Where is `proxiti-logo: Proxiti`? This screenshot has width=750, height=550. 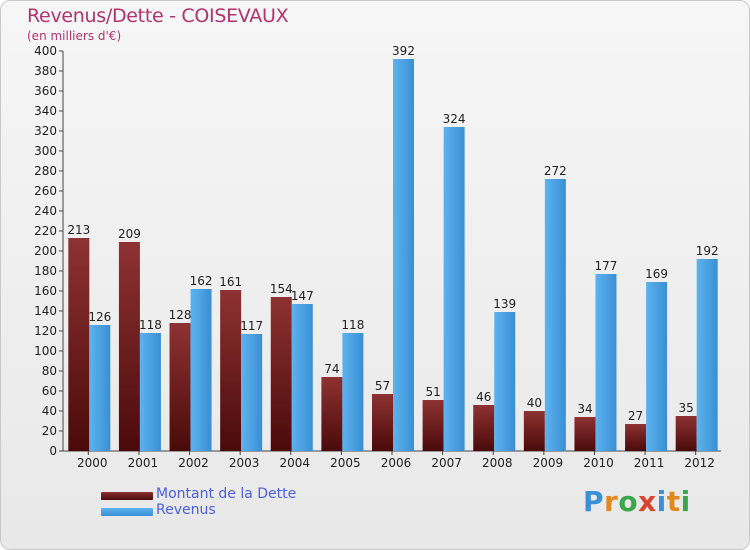
proxiti-logo: Proxiti is located at coordinates (637, 501).